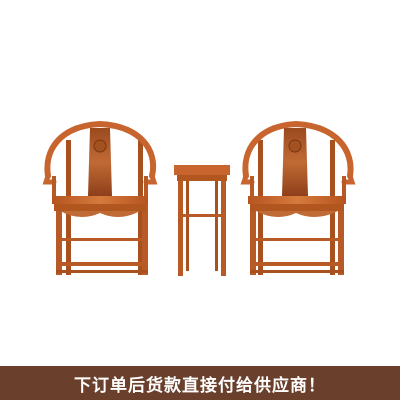 This screenshot has width=400, height=400. I want to click on bottom-banner: 下订单后货款直接付给供应商！, so click(200, 383).